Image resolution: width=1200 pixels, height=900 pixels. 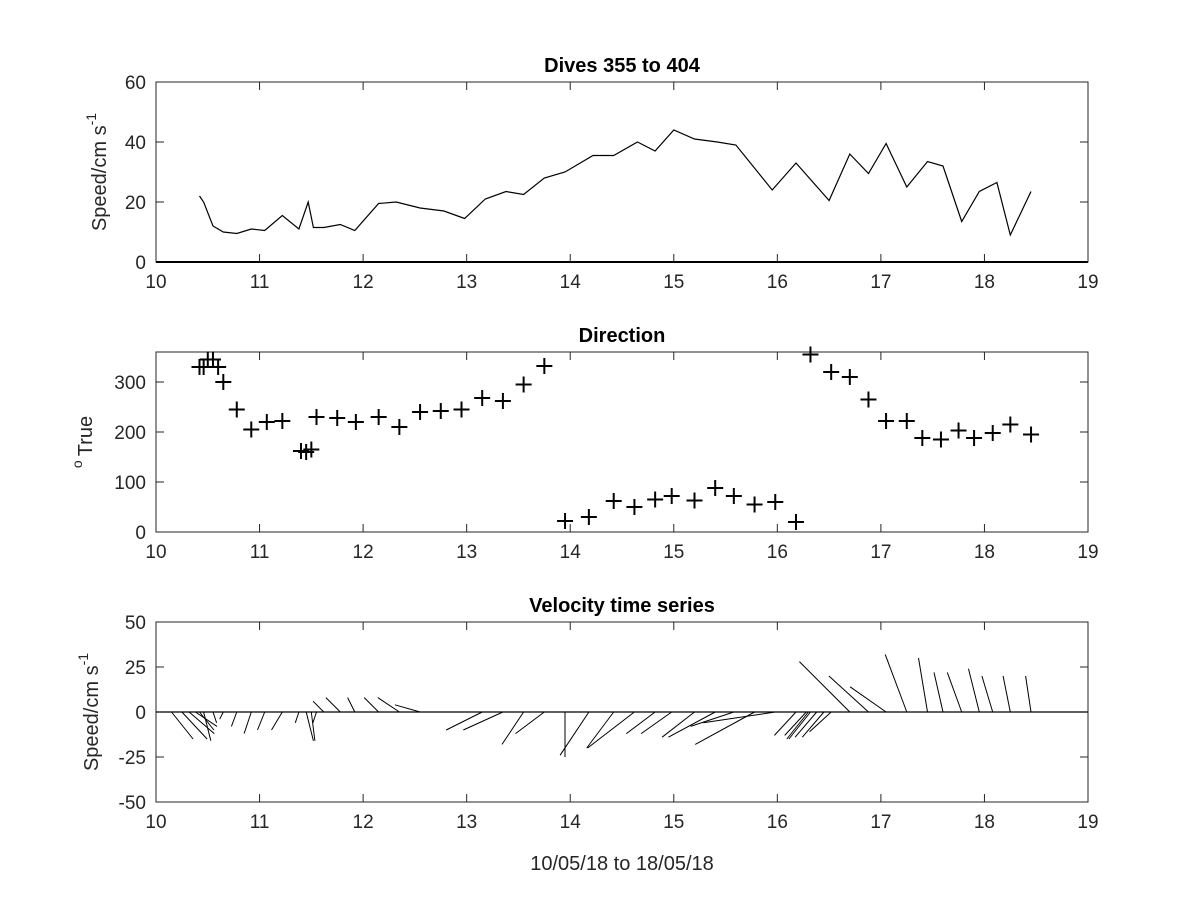 I want to click on velocity-x-axis-label: 10/05/18 to 18/05/18, so click(x=622, y=864).